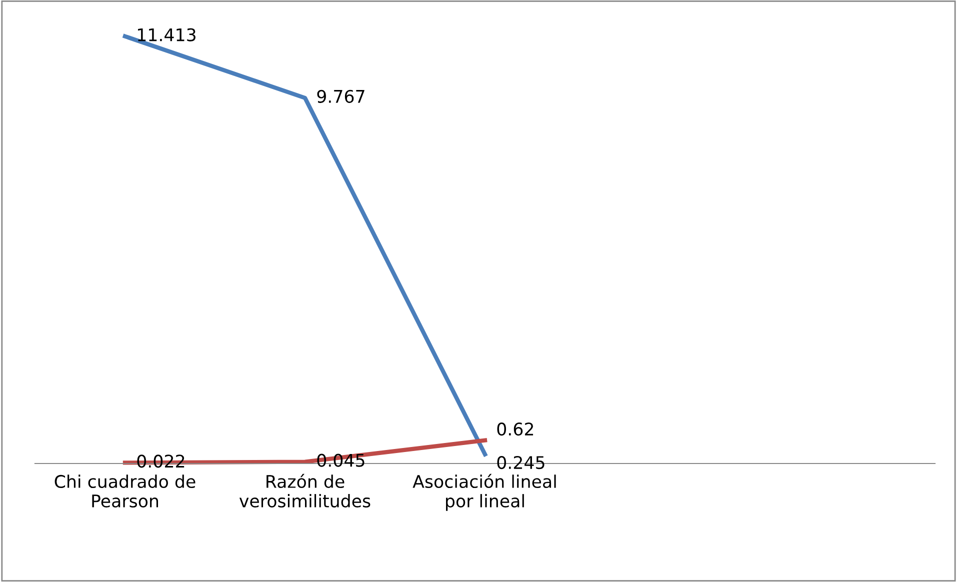 The width and height of the screenshot is (957, 582). I want to click on data-label: 0.62, so click(515, 429).